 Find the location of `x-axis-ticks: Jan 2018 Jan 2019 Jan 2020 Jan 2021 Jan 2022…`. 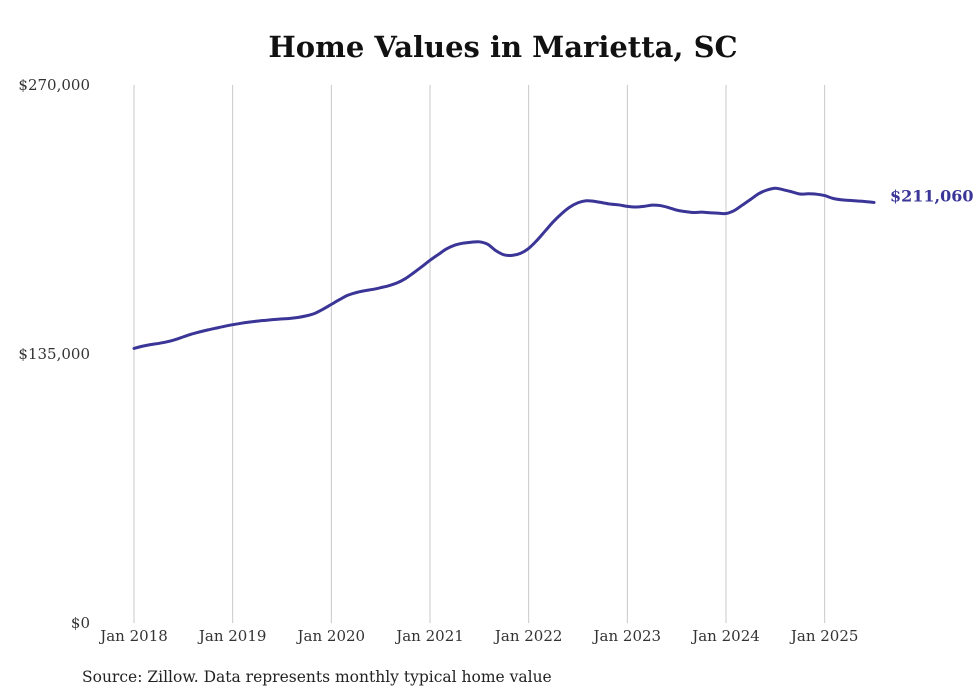

x-axis-ticks: Jan 2018 Jan 2019 Jan 2020 Jan 2021 Jan 2022… is located at coordinates (478, 636).